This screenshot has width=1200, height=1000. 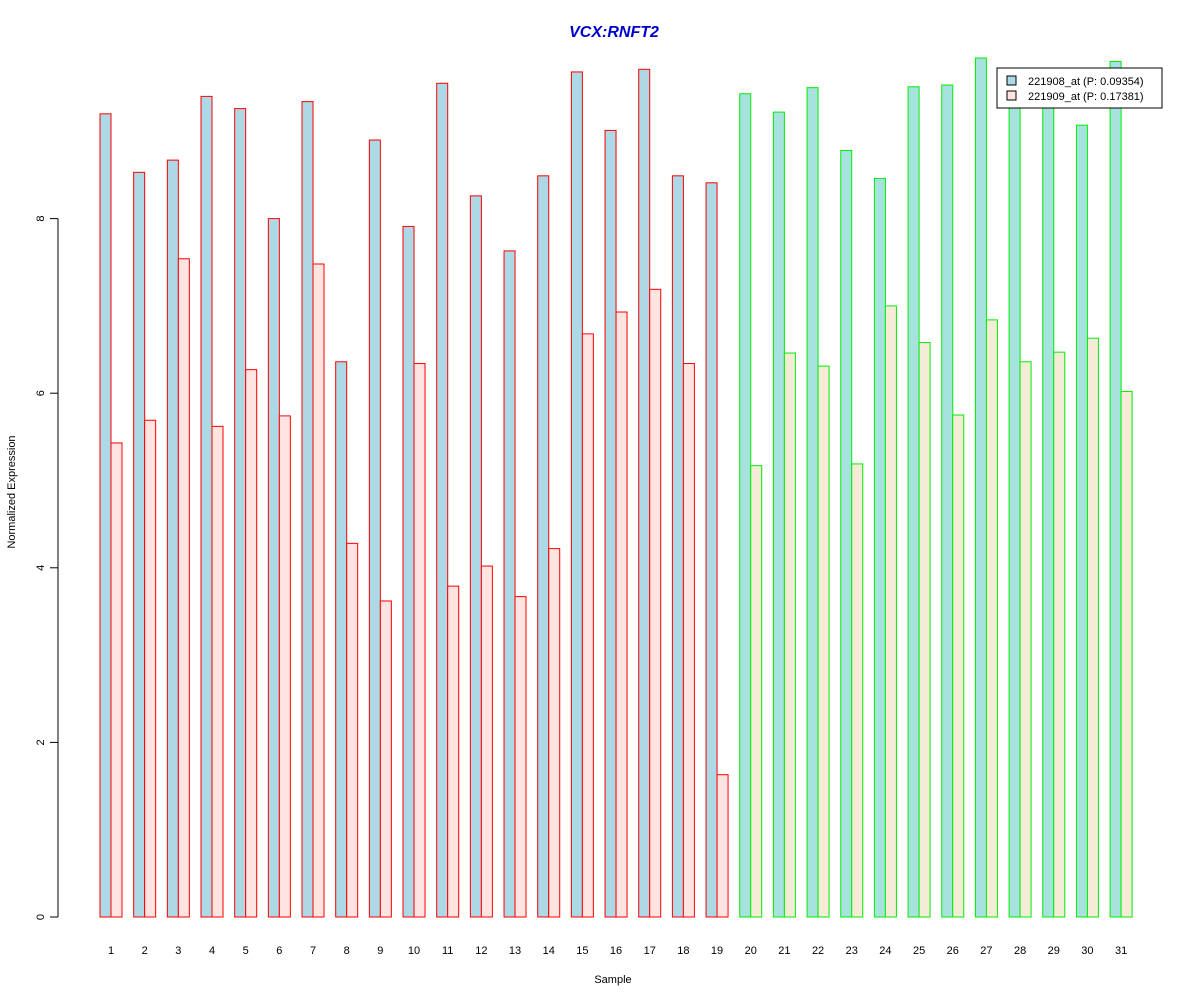 What do you see at coordinates (612, 980) in the screenshot?
I see `x-axis-label: Sample` at bounding box center [612, 980].